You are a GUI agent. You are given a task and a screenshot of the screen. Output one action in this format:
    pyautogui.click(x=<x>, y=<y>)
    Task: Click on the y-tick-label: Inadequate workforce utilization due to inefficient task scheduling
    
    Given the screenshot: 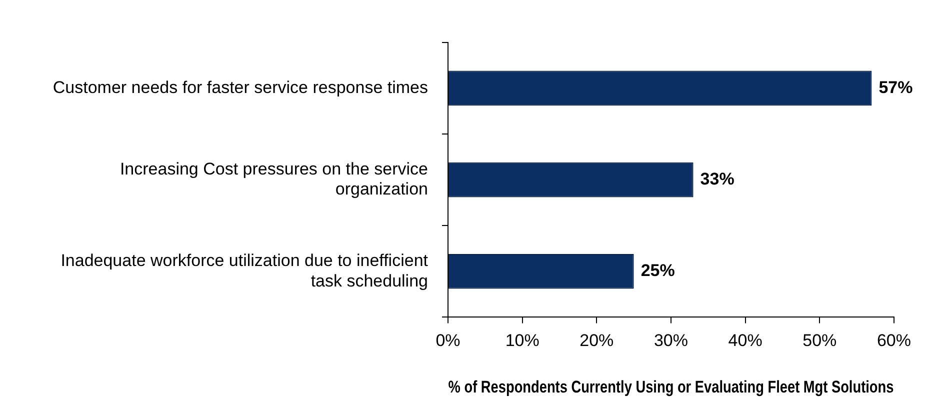 What is the action you would take?
    pyautogui.click(x=244, y=270)
    